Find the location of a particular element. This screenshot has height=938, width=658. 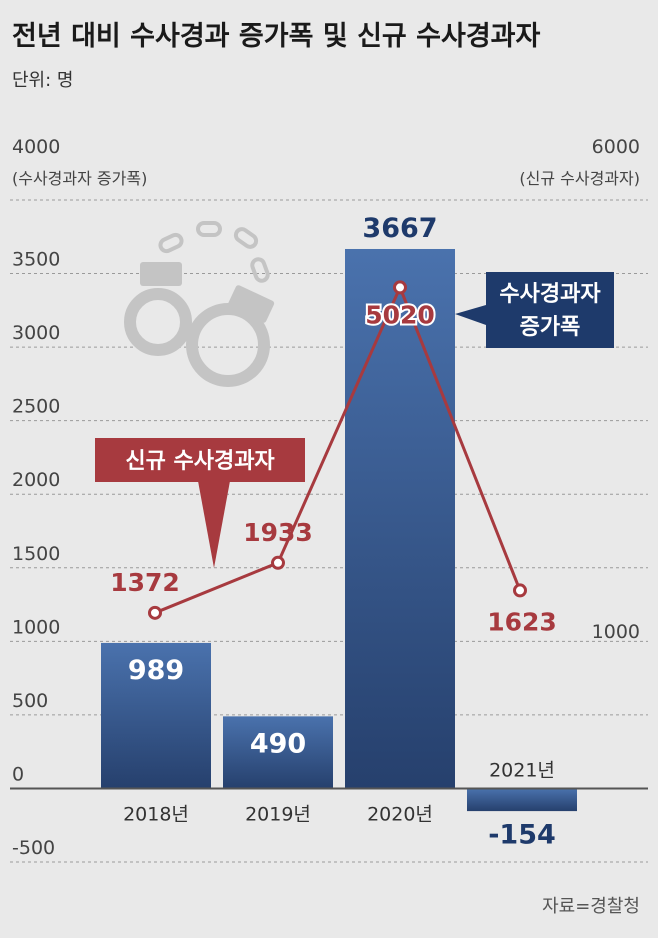

source-note: 자료=경찰청 is located at coordinates (591, 906).